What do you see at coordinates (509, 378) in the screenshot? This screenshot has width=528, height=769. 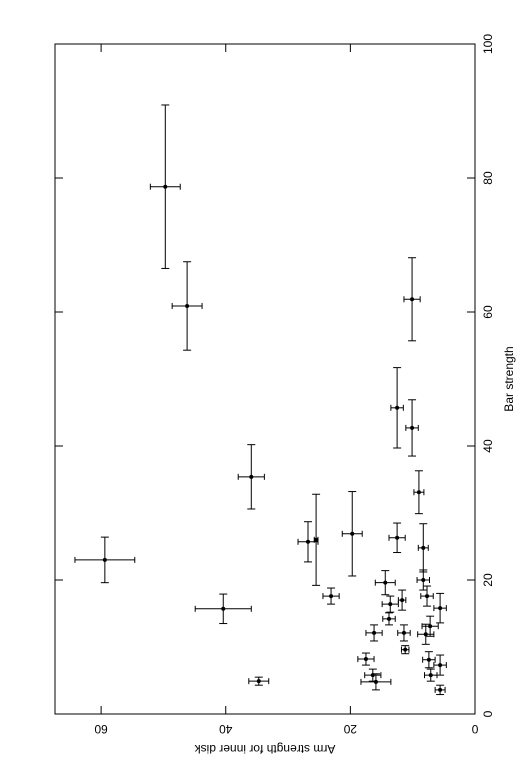 I see `x-axis-label: Bar strength` at bounding box center [509, 378].